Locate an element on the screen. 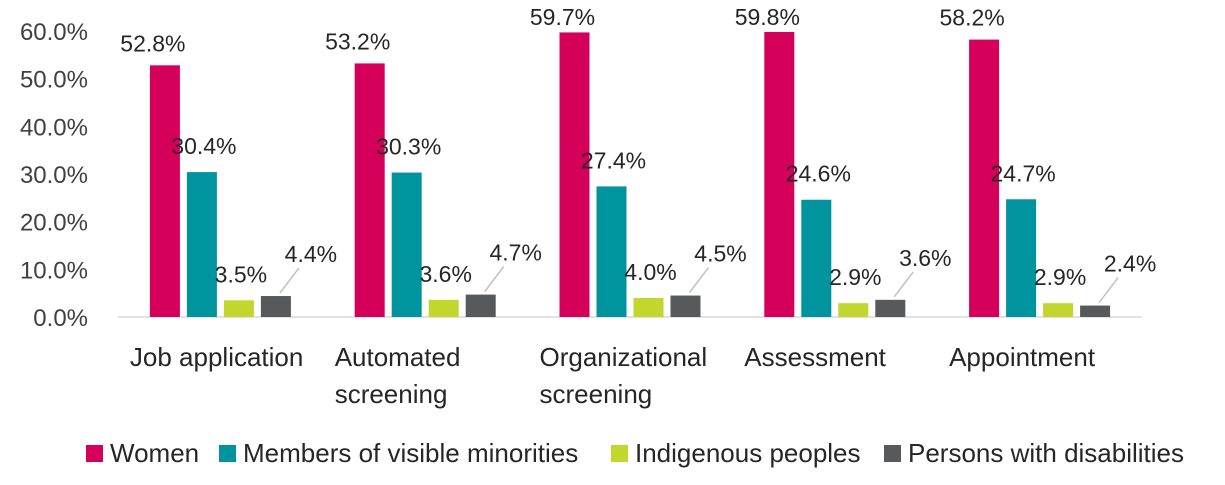 The height and width of the screenshot is (485, 1225). data-label: 59.8% is located at coordinates (767, 17).